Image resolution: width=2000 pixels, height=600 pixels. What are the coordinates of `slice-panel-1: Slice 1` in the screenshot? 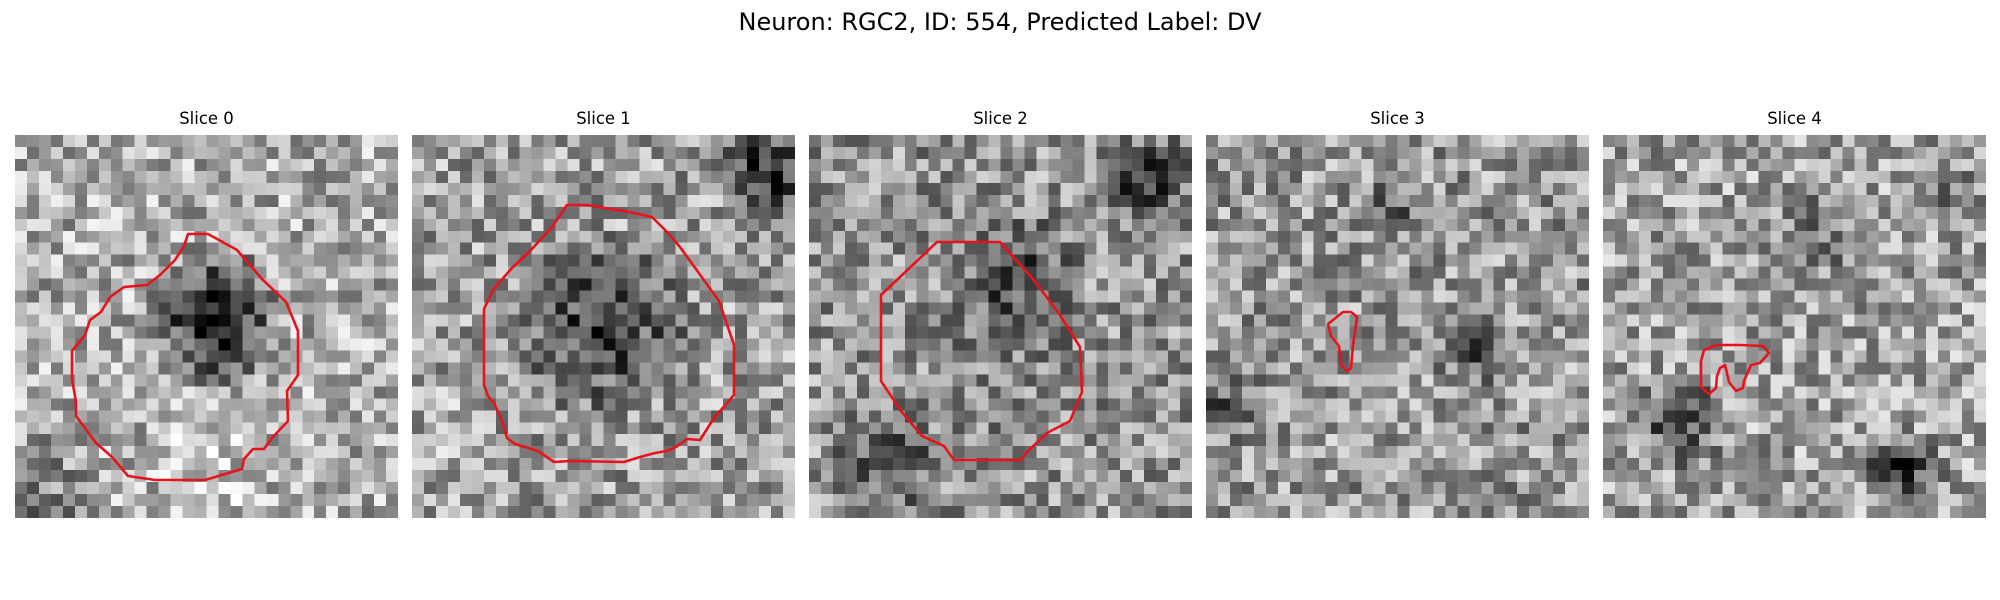 It's located at (603, 314).